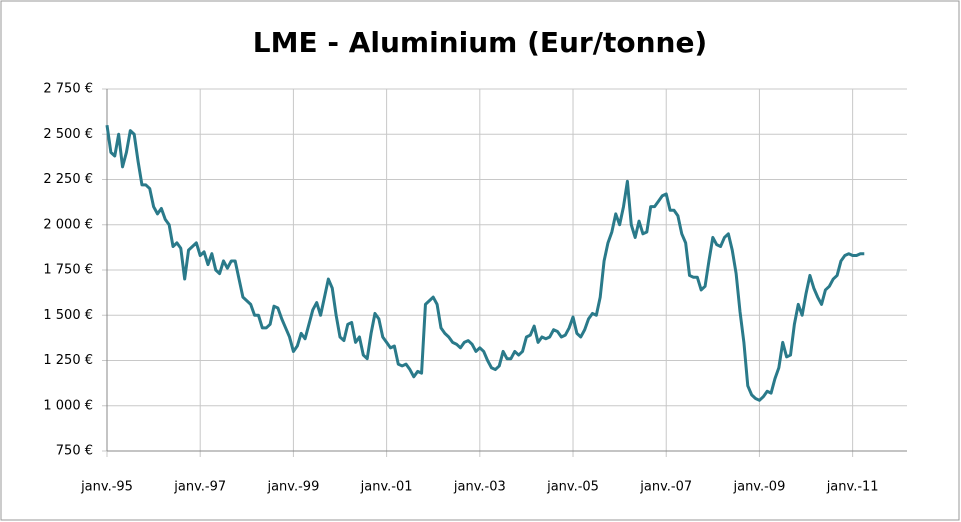 Image resolution: width=961 pixels, height=522 pixels. I want to click on y-tick-label: 2 250 €, so click(68, 179).